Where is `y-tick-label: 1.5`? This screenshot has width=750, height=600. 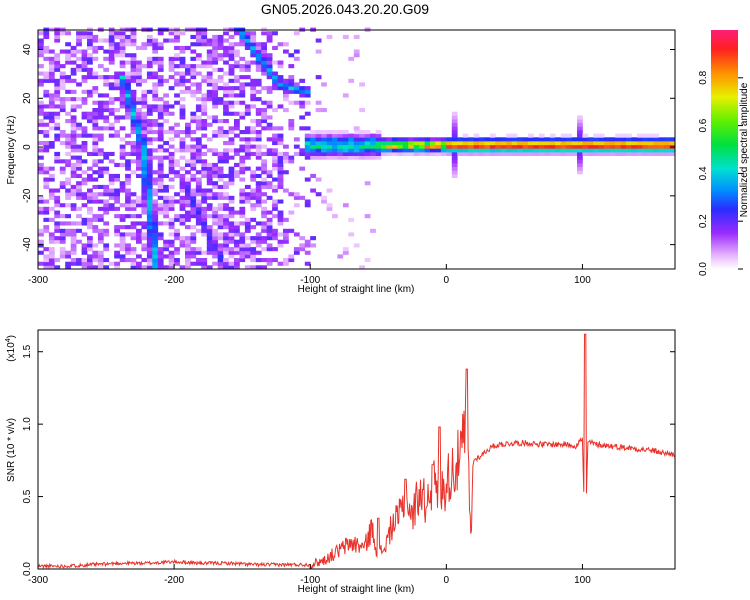
y-tick-label: 1.5 is located at coordinates (27, 351).